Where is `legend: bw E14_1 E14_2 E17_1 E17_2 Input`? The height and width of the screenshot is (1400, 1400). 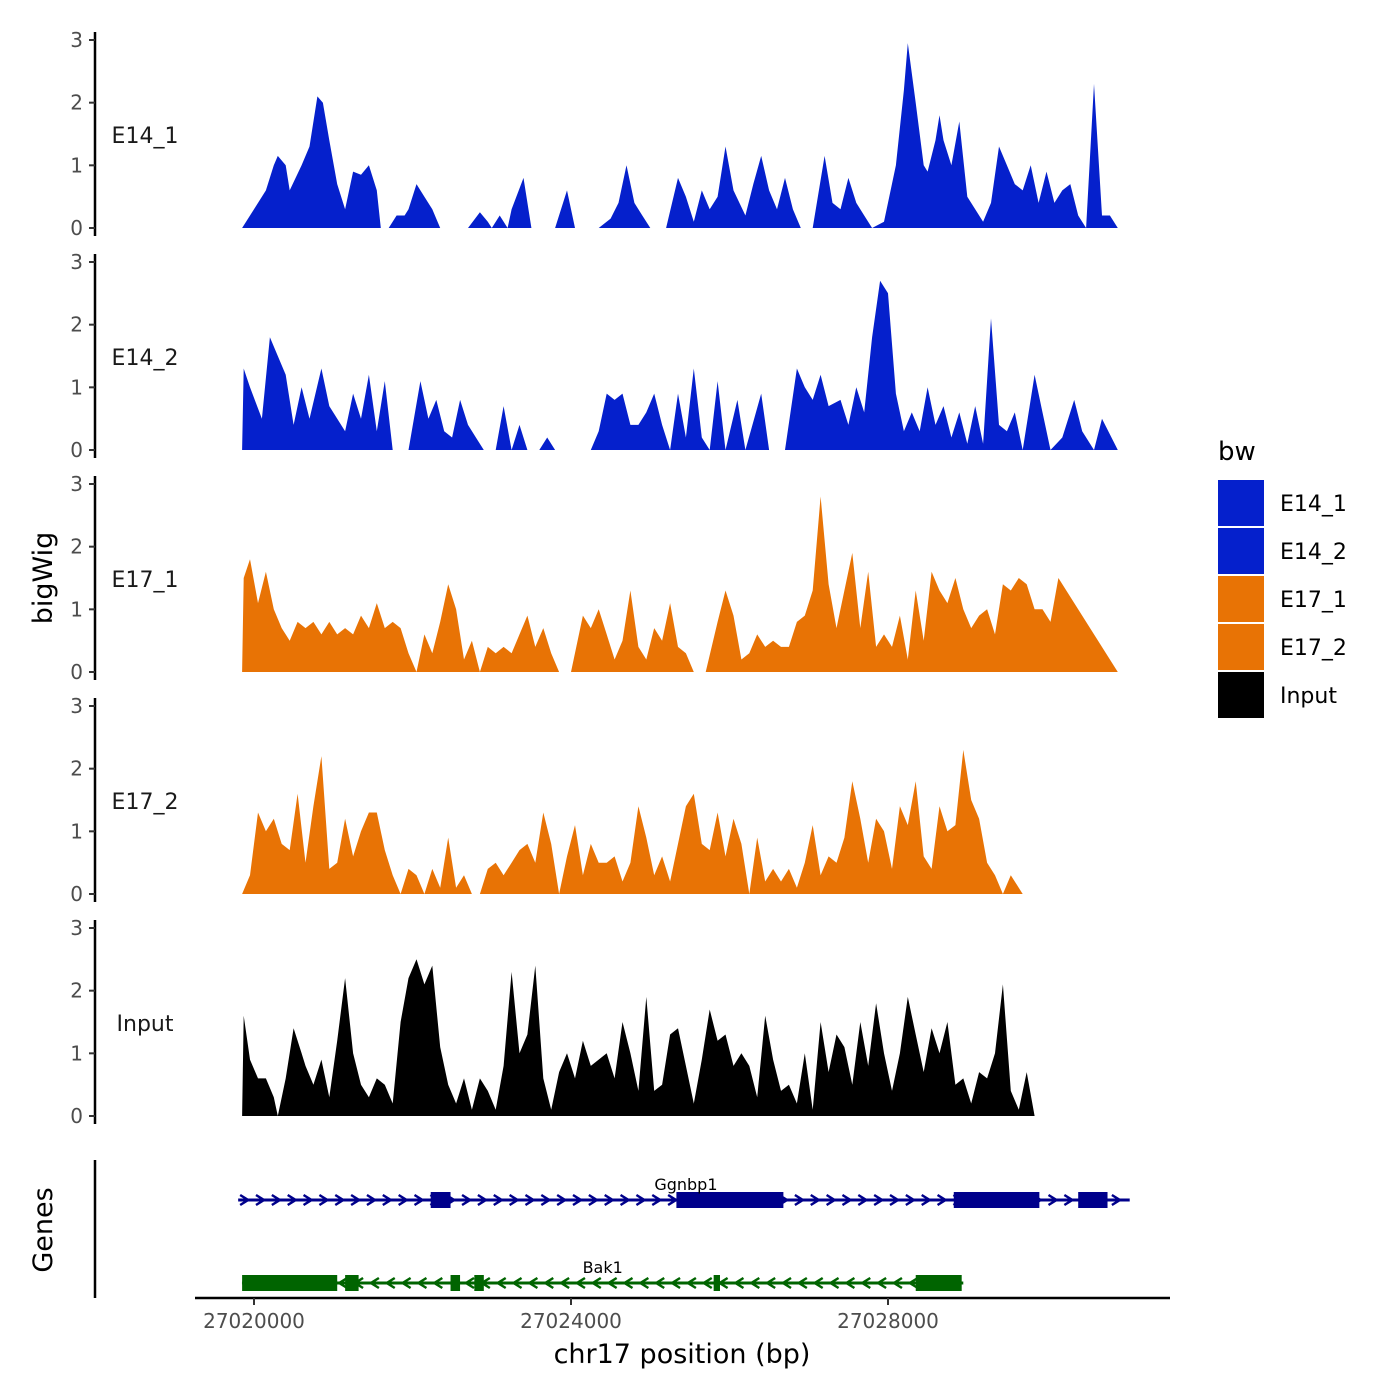
legend: bw E14_1 E14_2 E17_1 E17_2 Input is located at coordinates (1282, 577).